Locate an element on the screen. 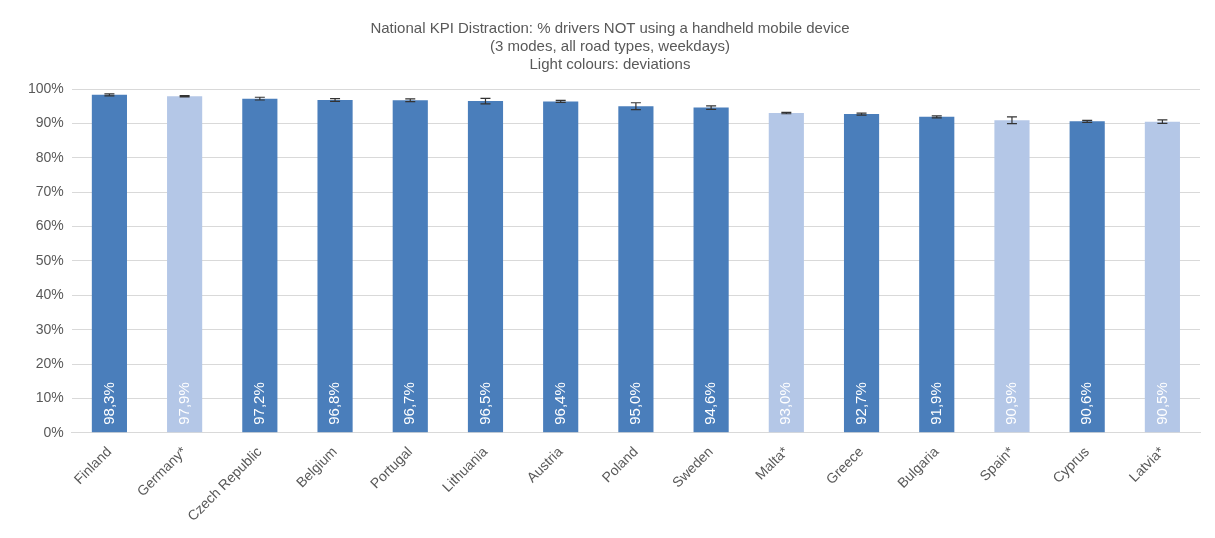  y-tick-label: 40% is located at coordinates (49, 294).